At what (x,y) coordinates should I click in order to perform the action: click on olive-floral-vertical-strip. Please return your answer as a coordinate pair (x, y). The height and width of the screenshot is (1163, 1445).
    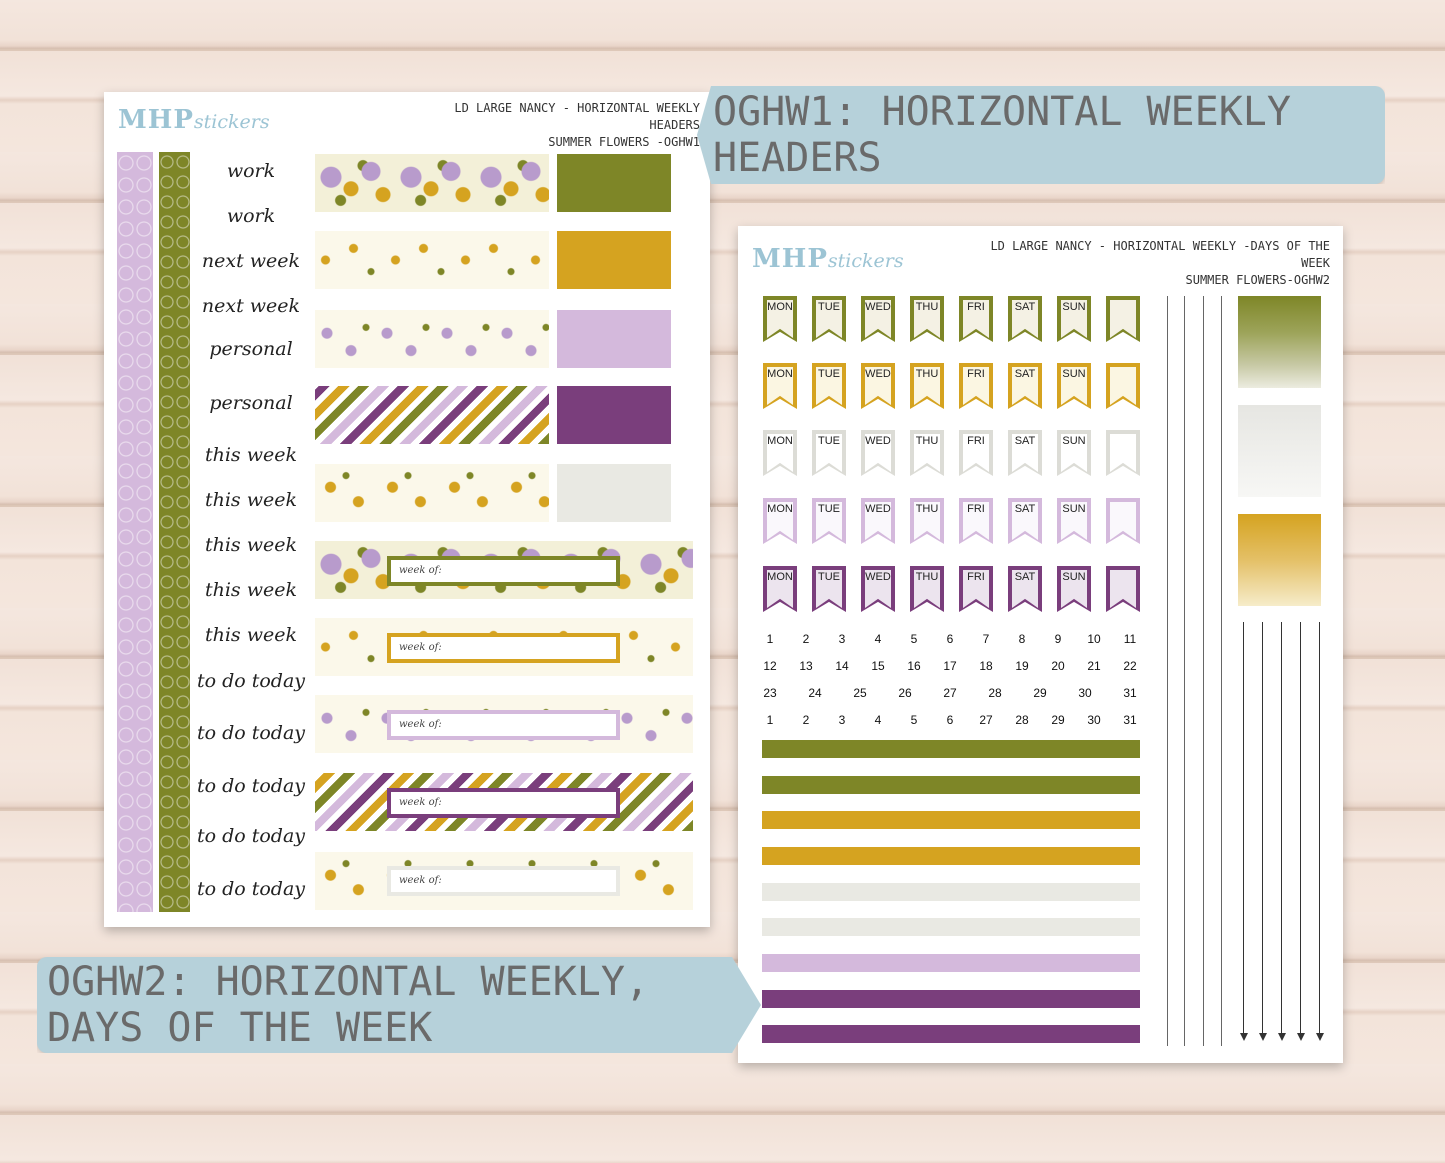
    Looking at the image, I should click on (174, 532).